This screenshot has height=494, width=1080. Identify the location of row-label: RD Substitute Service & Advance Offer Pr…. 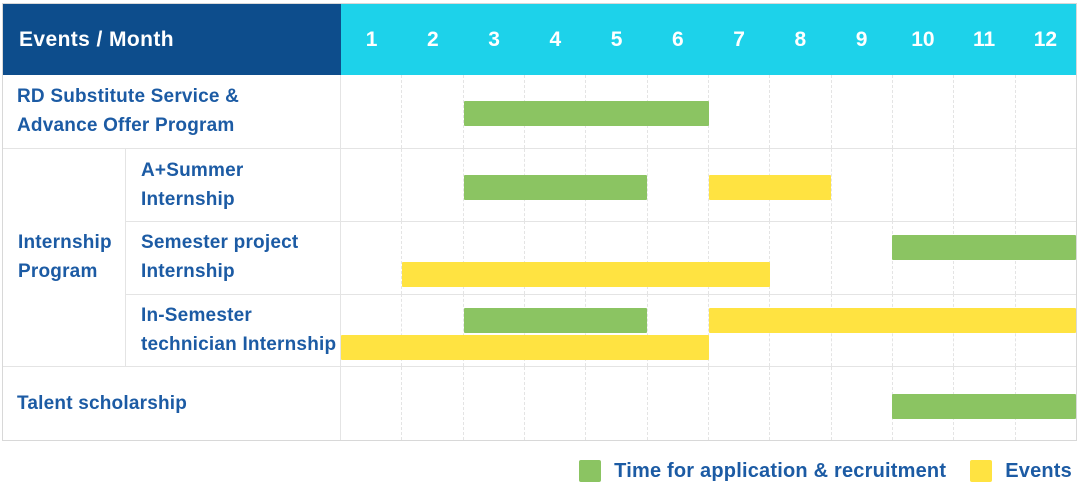
(172, 111).